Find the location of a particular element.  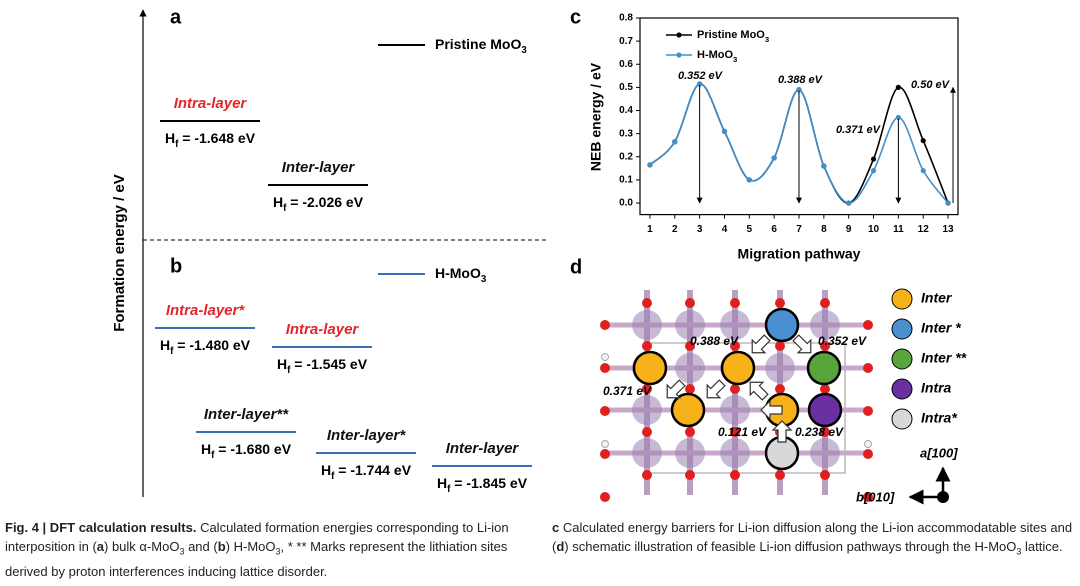

caption-text: b is located at coordinates (221, 546).